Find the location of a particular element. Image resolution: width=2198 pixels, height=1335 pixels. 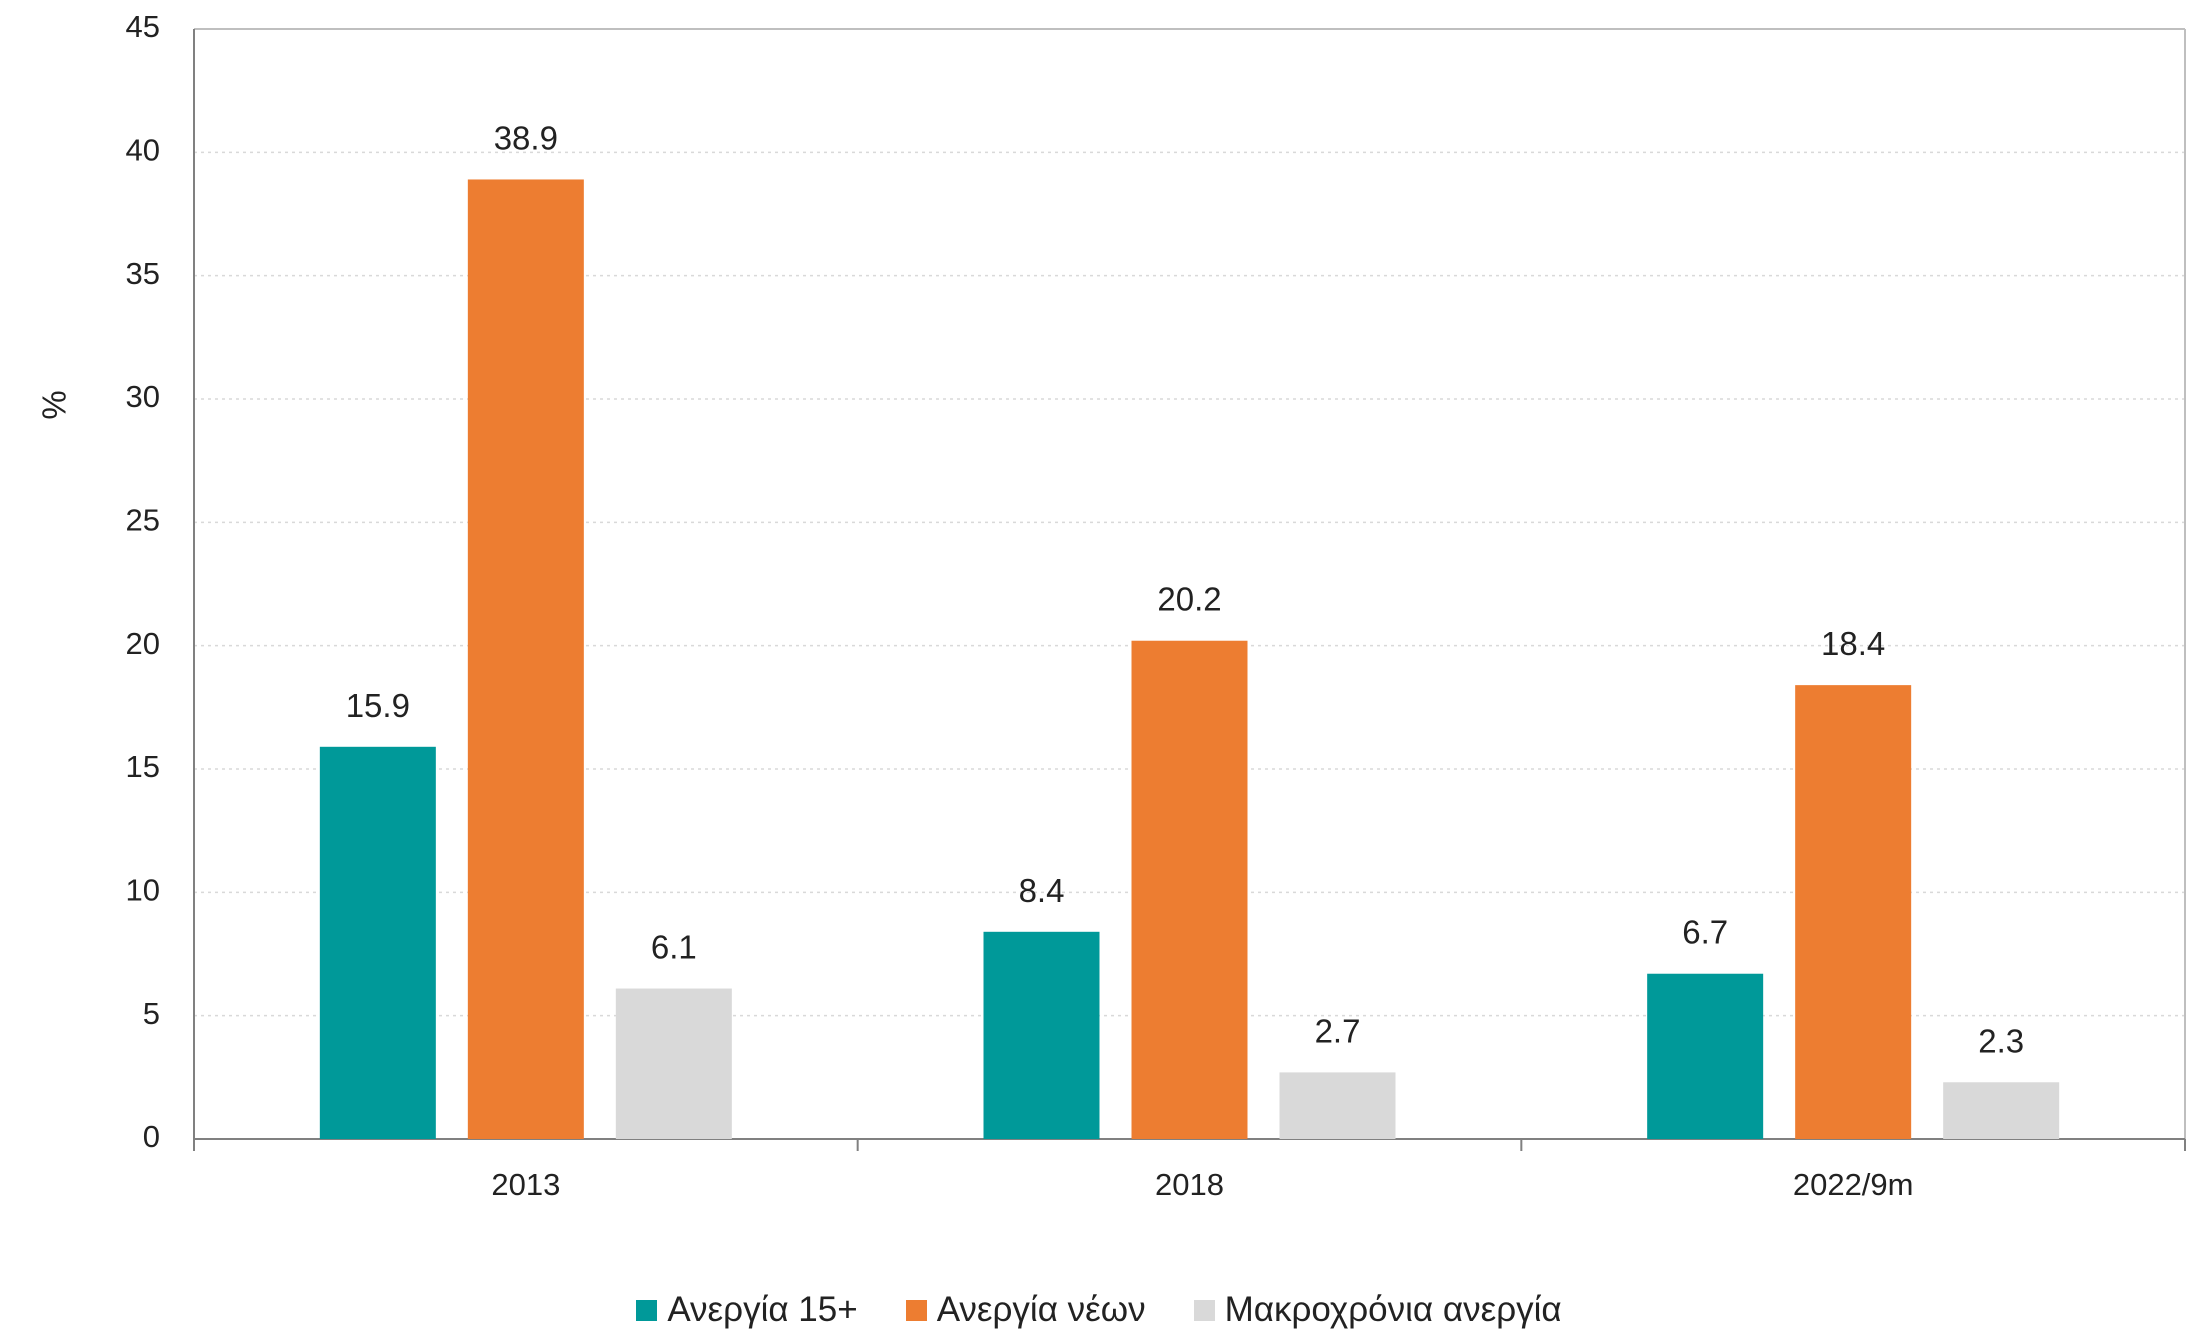

y-tick-label: 35 is located at coordinates (143, 273).